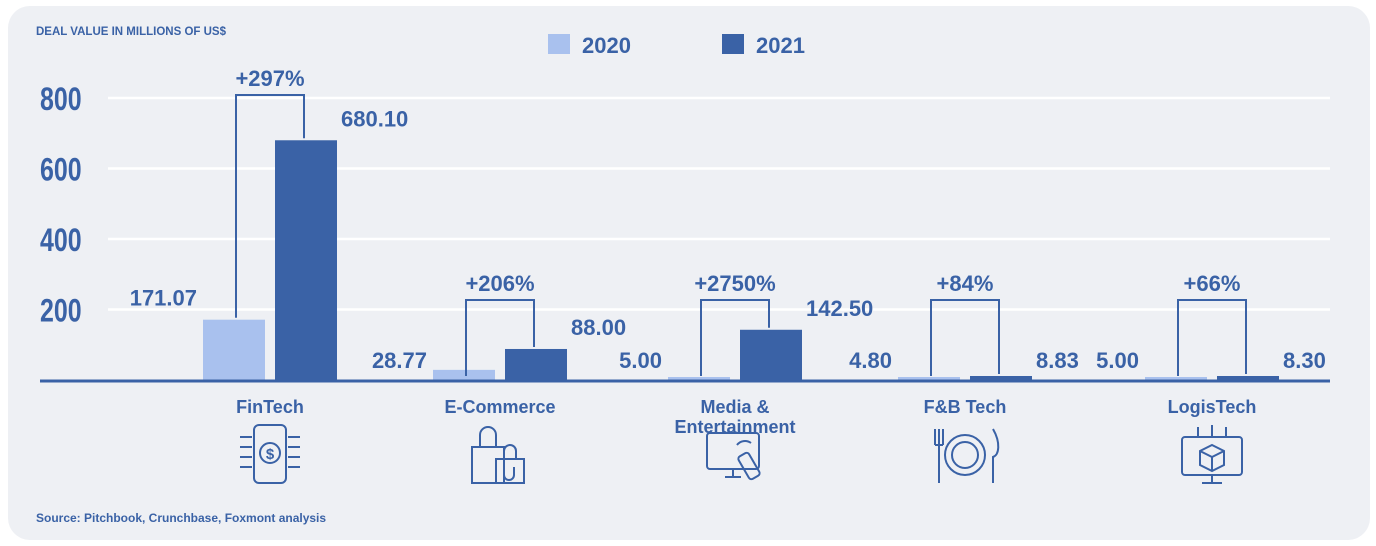 This screenshot has height=546, width=1376. I want to click on y-tick-label: 800, so click(61, 100).